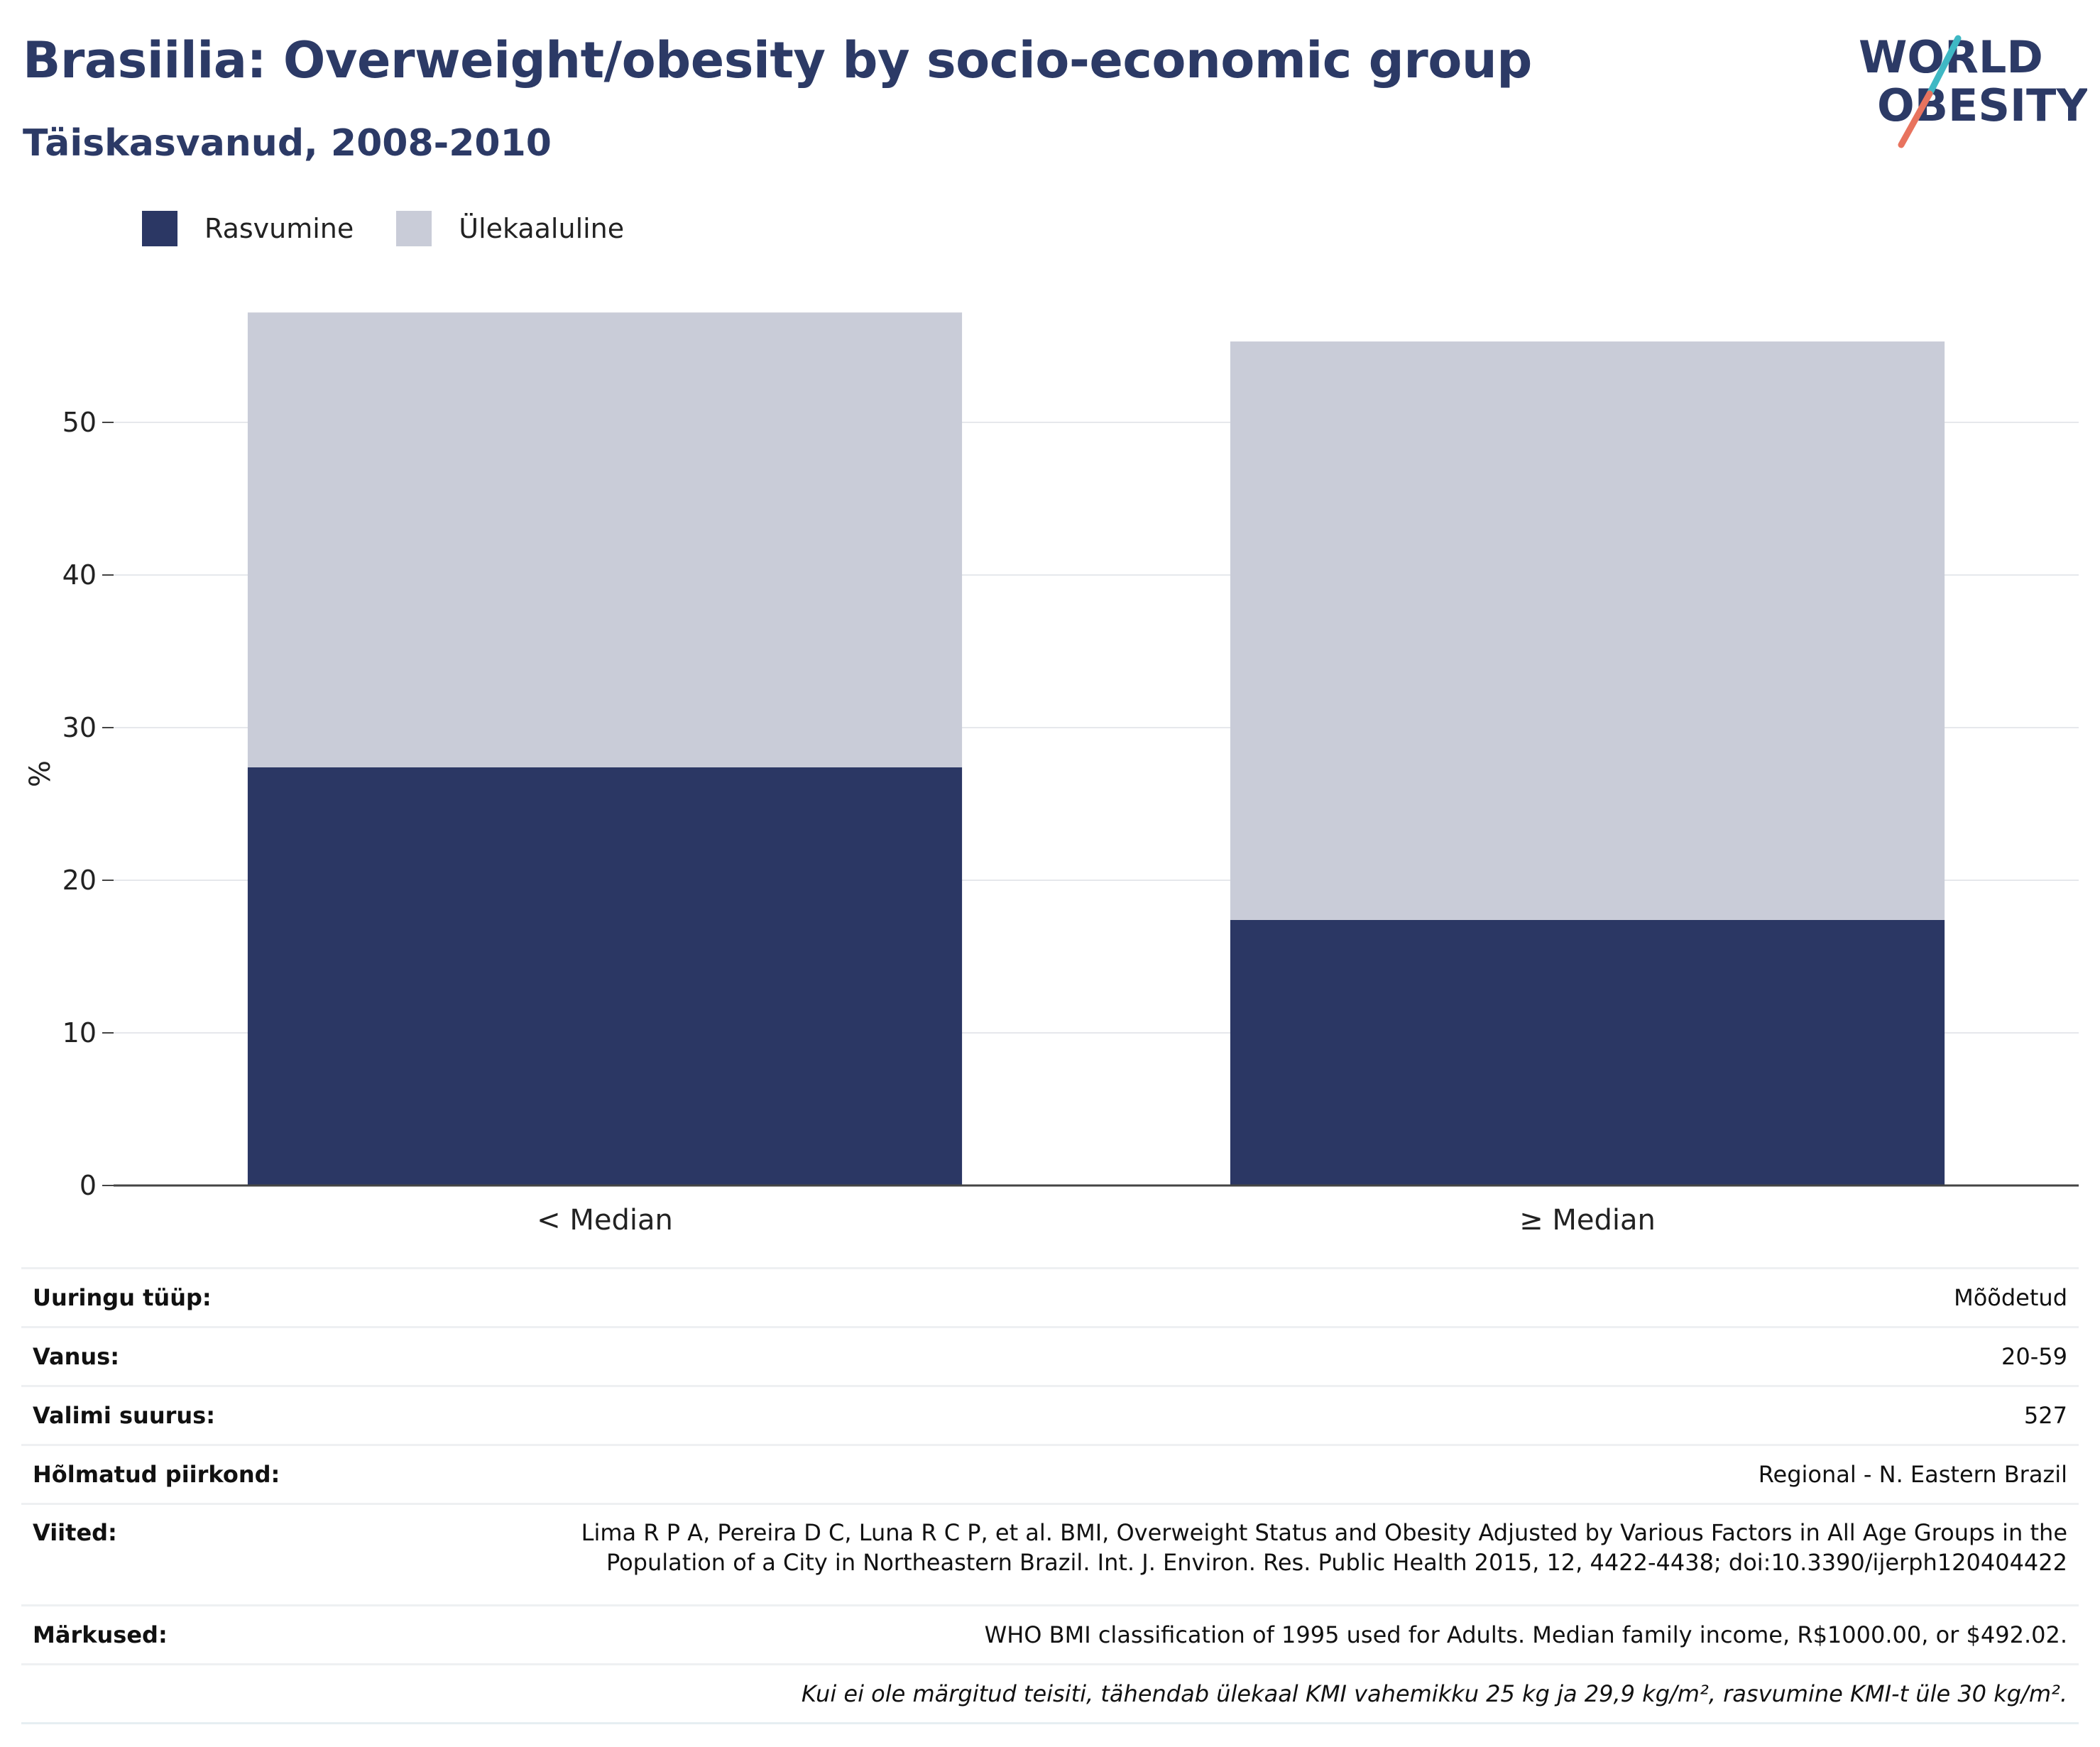 This screenshot has width=2100, height=1747. What do you see at coordinates (287, 143) in the screenshot?
I see `page-subtitle: Täiskasvanud, 2008-2010` at bounding box center [287, 143].